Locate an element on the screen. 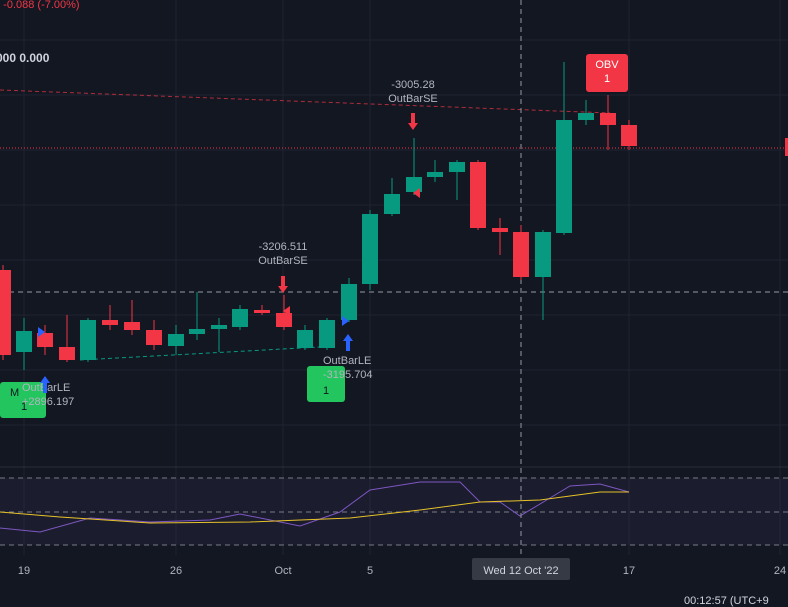 This screenshot has height=607, width=788. x-axis-label: 5 is located at coordinates (370, 571).